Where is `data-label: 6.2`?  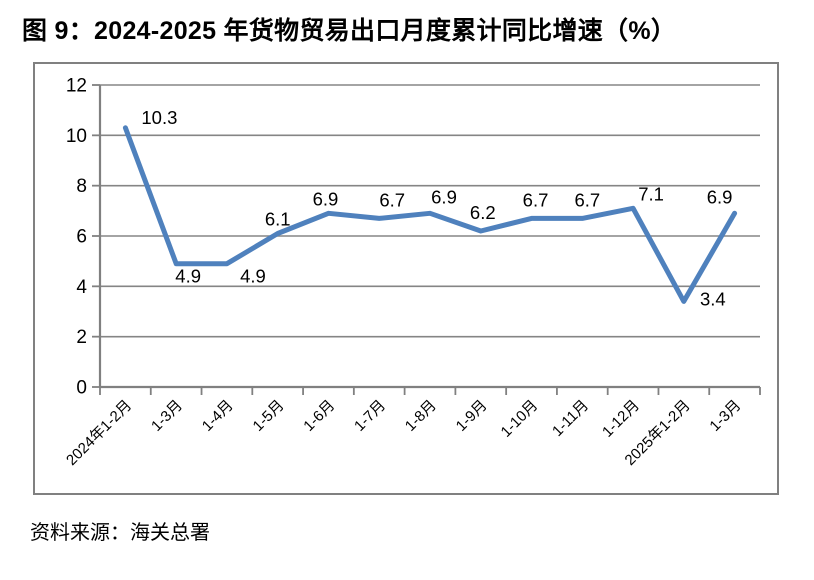 data-label: 6.2 is located at coordinates (483, 212).